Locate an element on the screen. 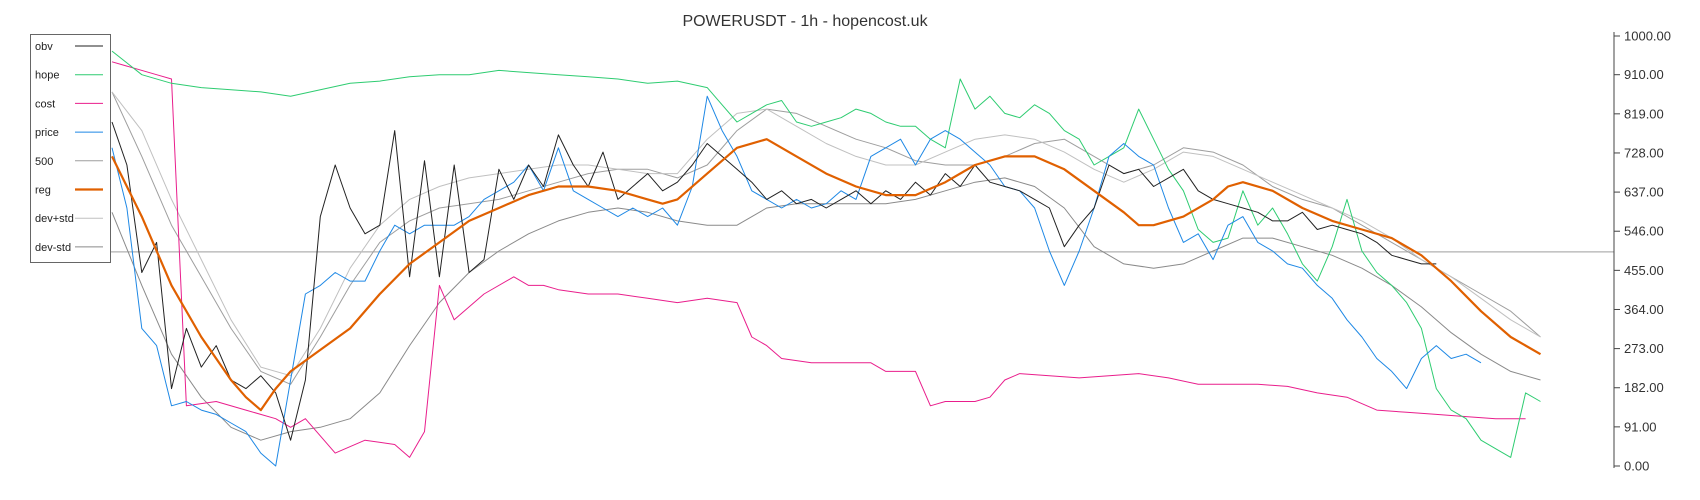 The image size is (1700, 500). y-tick-label: 1000.00 is located at coordinates (1647, 36).